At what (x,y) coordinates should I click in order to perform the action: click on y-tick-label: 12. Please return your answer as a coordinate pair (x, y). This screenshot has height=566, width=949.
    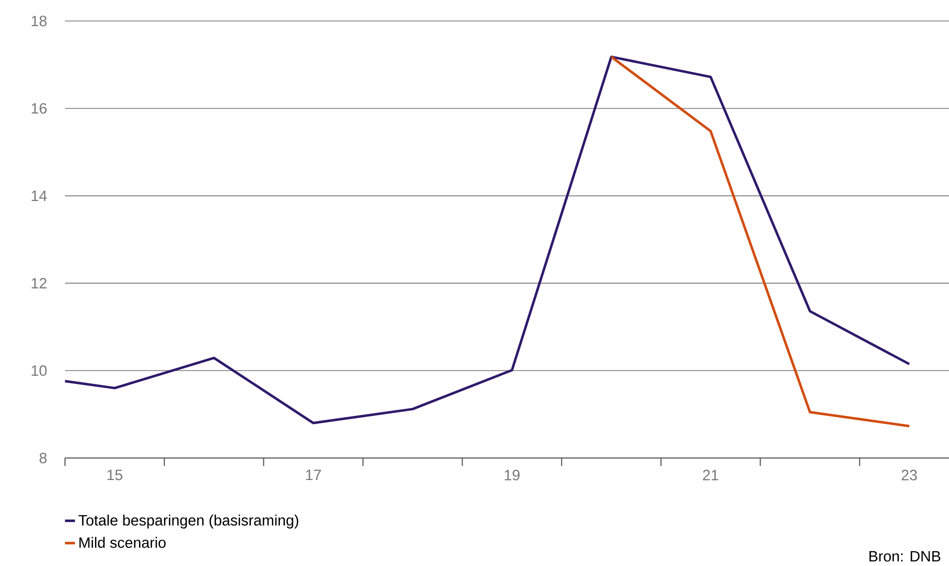
    Looking at the image, I should click on (39, 283).